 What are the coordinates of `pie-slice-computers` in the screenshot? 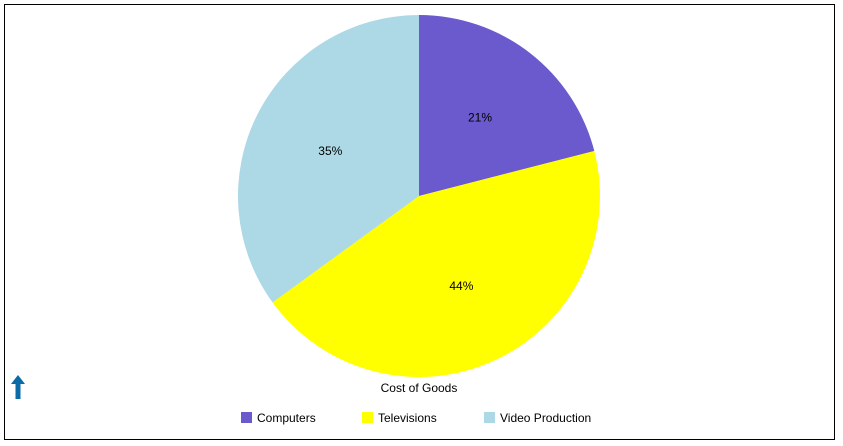 It's located at (507, 105).